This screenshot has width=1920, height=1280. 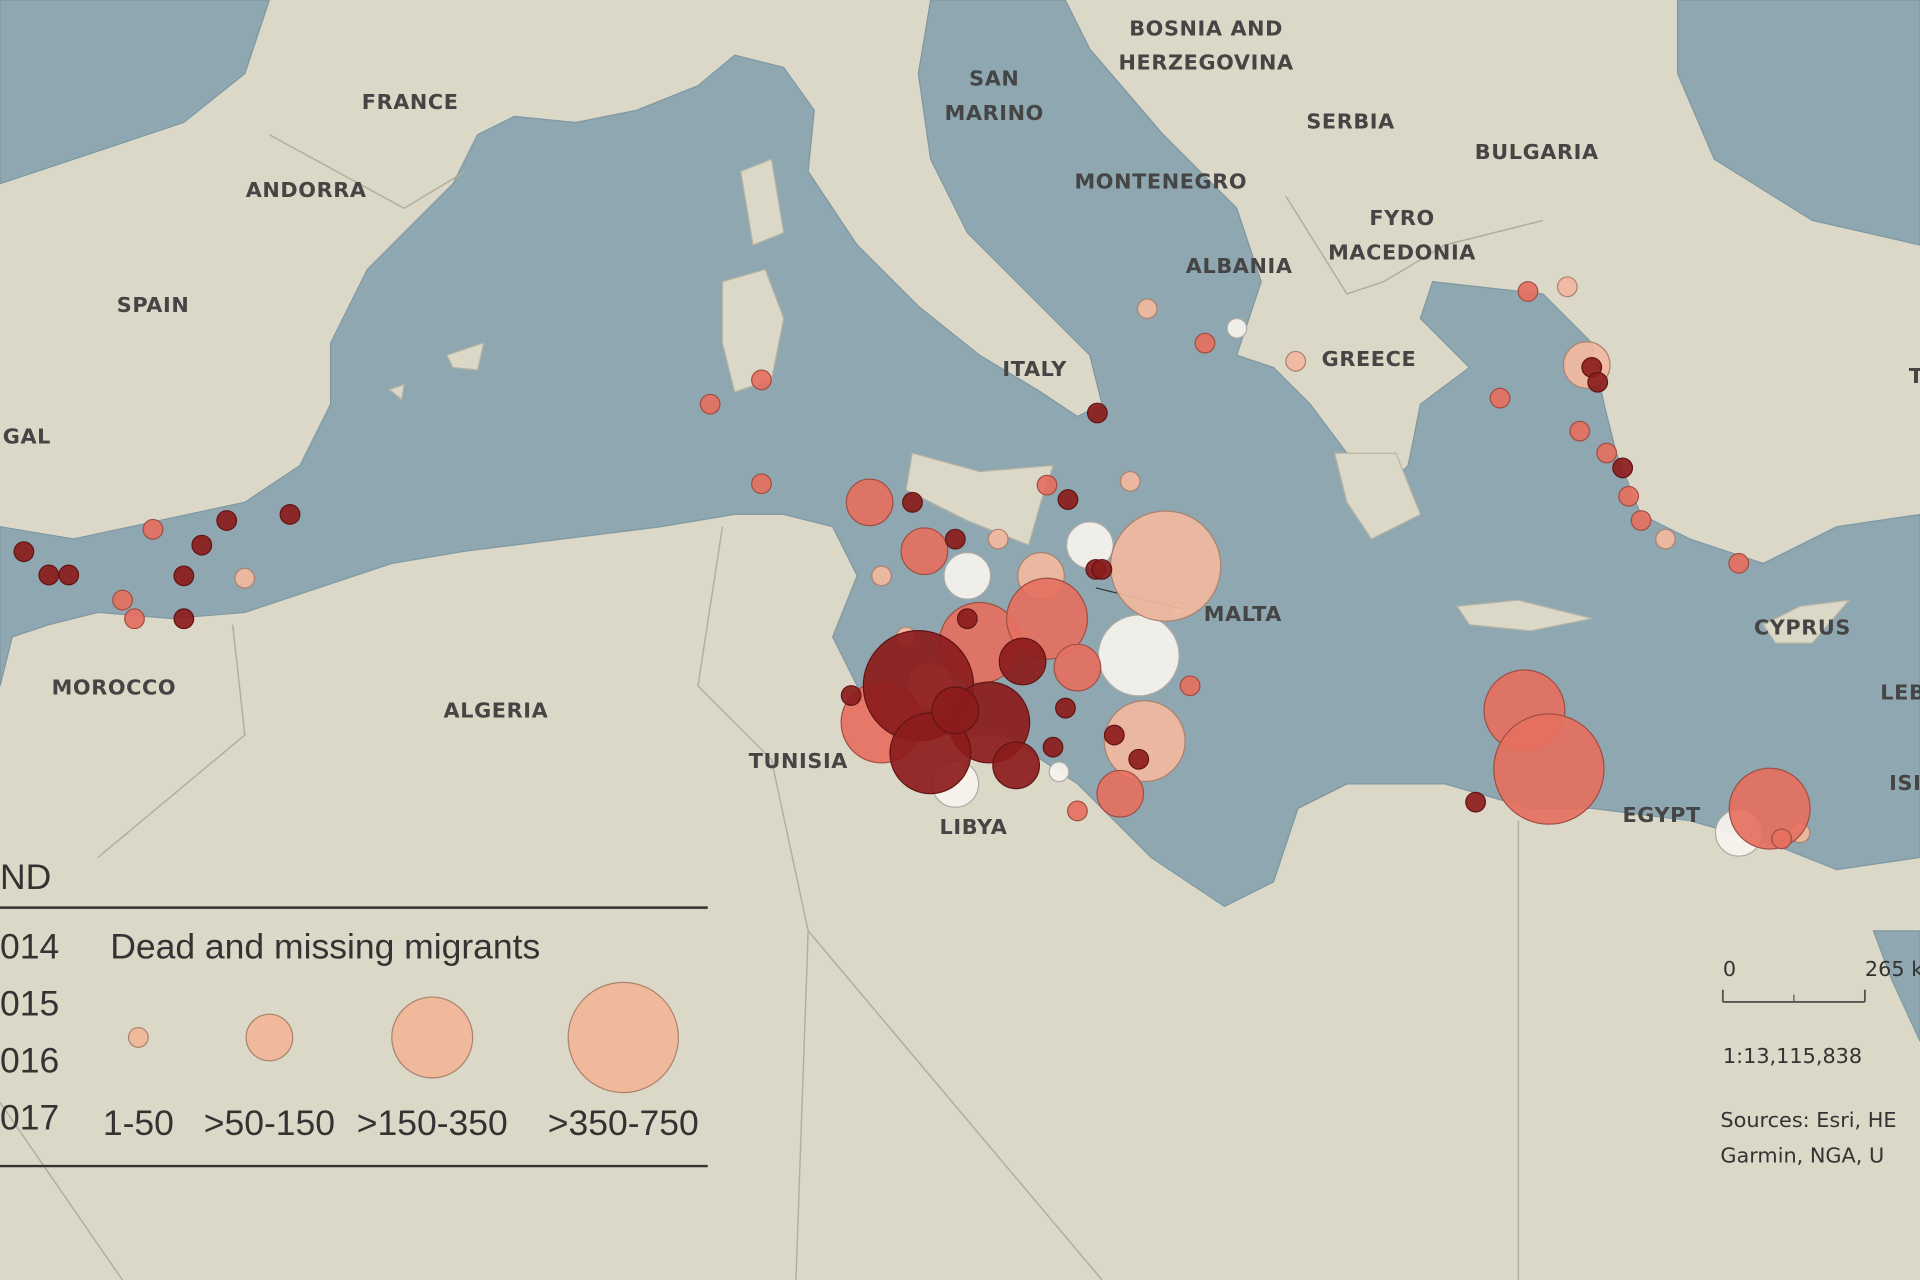 I want to click on country-label: CYPRUS, so click(x=1802, y=627).